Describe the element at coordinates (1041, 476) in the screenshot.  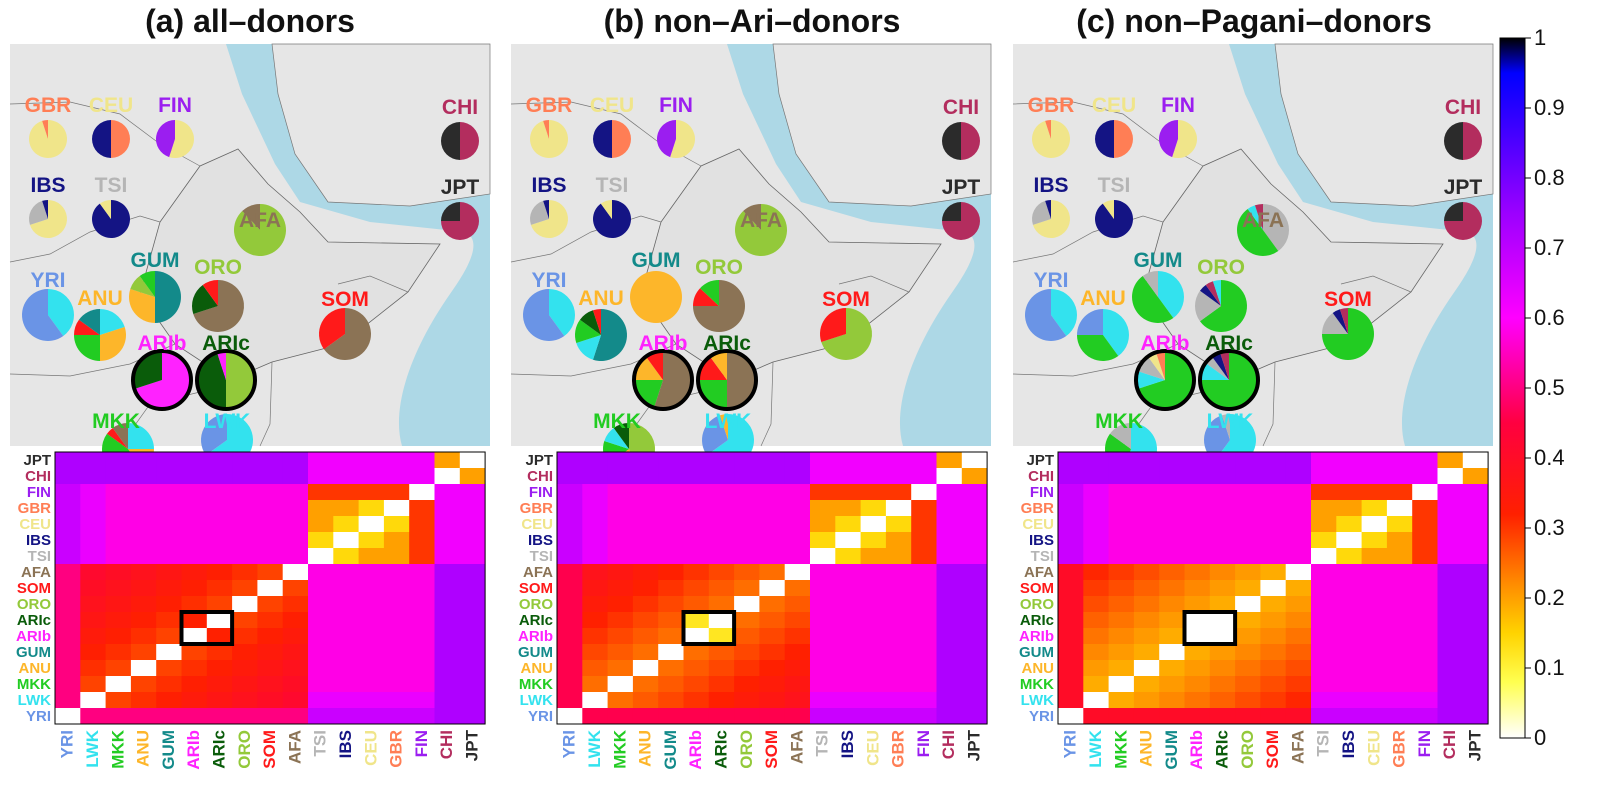
I see `heatmap-y-tick-label: CHI` at that location.